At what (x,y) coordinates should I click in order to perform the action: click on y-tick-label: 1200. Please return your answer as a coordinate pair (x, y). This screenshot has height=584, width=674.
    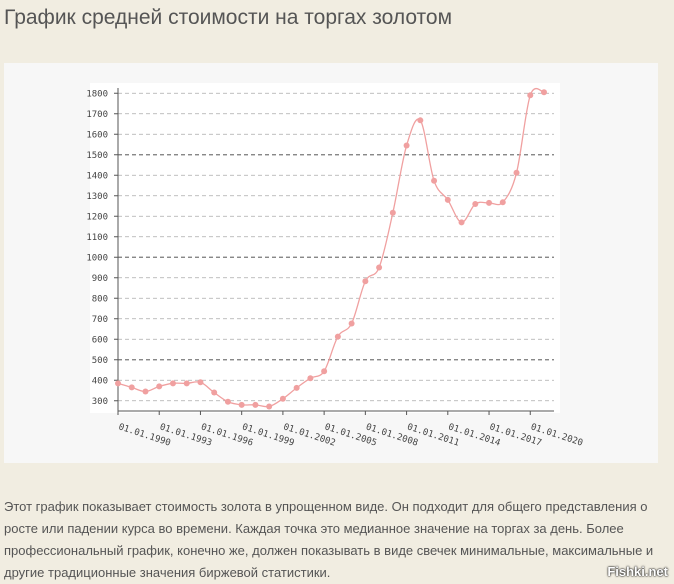
    Looking at the image, I should click on (97, 217).